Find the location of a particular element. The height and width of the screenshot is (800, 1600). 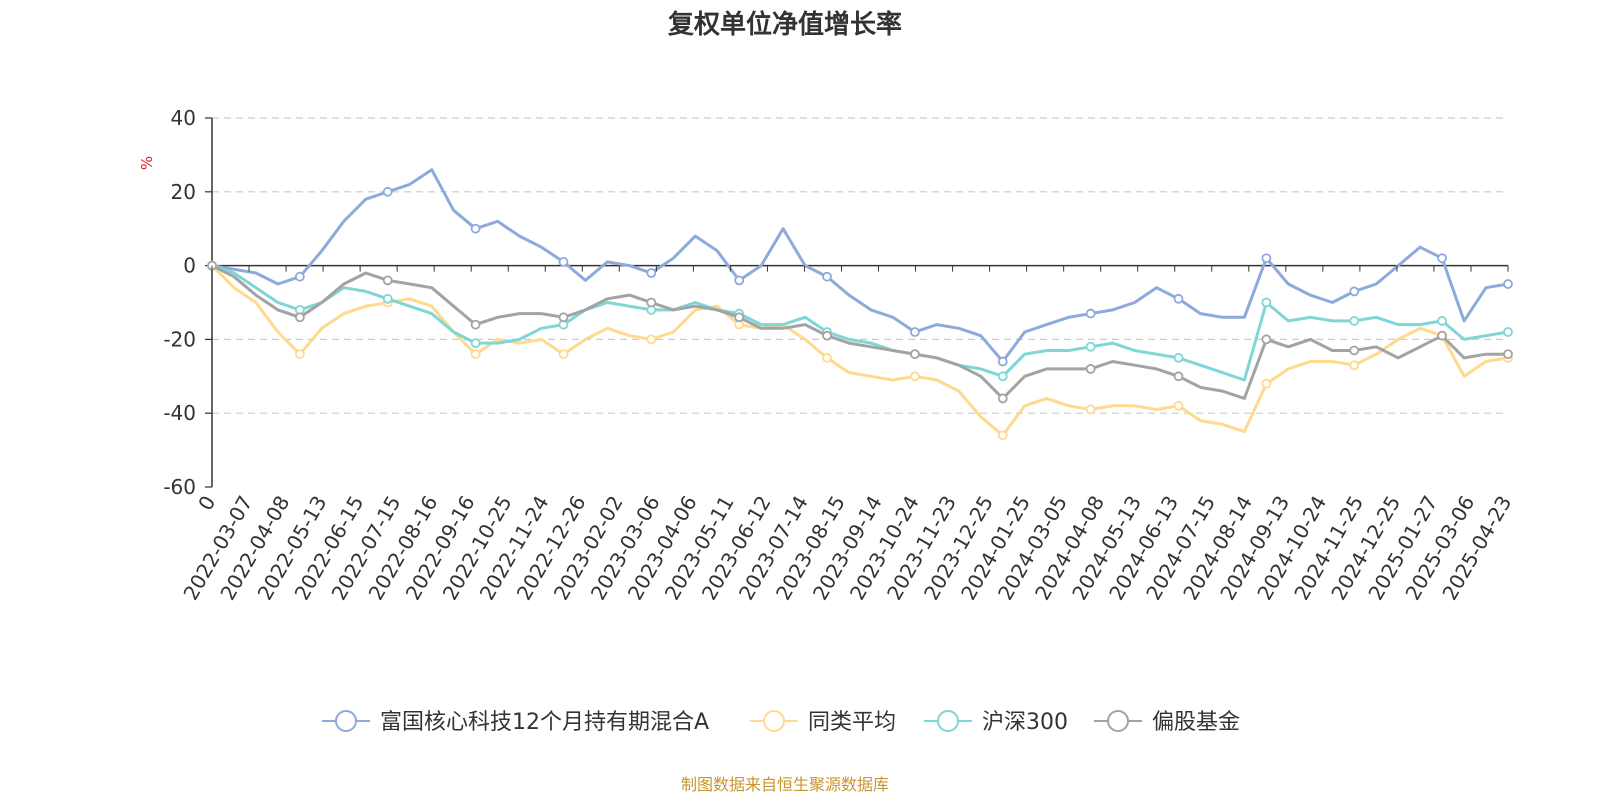

legend: 富国核心科技12个月持有期混合A 同类平均 沪深300 偏股基金 is located at coordinates (781, 722).